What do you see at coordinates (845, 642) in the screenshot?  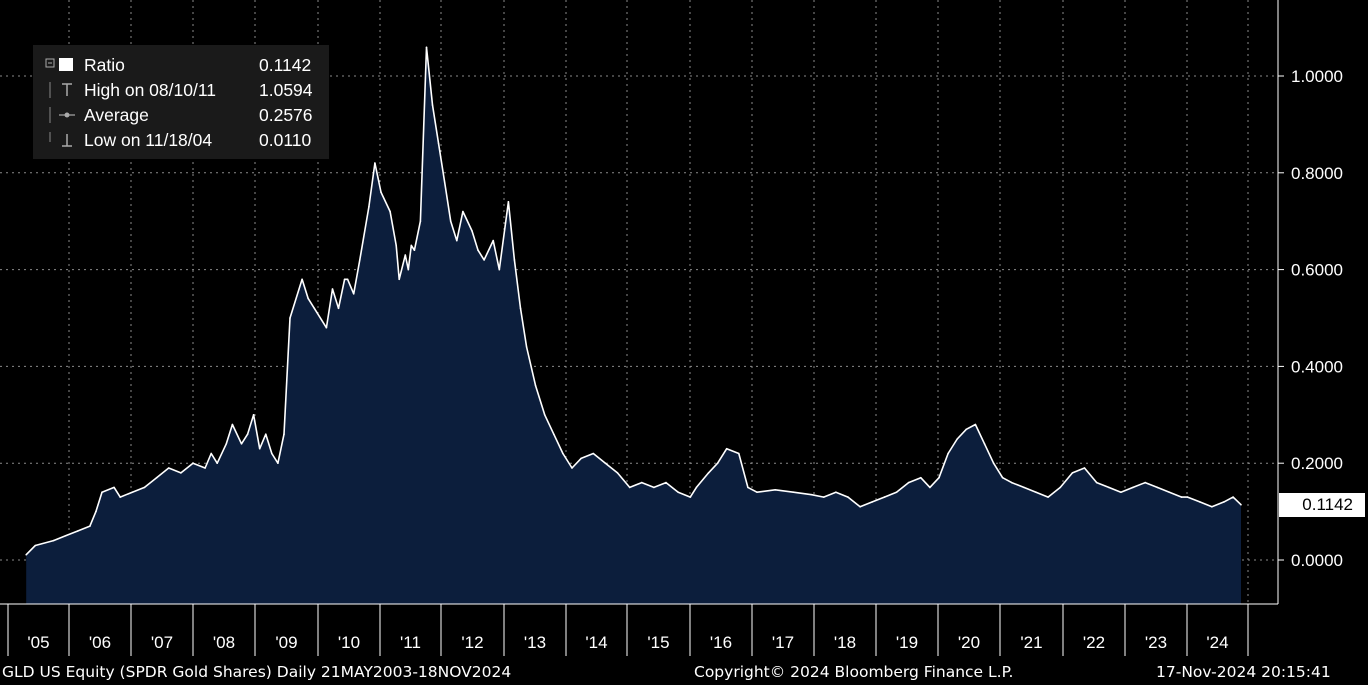 I see `x-tick-label: '18` at bounding box center [845, 642].